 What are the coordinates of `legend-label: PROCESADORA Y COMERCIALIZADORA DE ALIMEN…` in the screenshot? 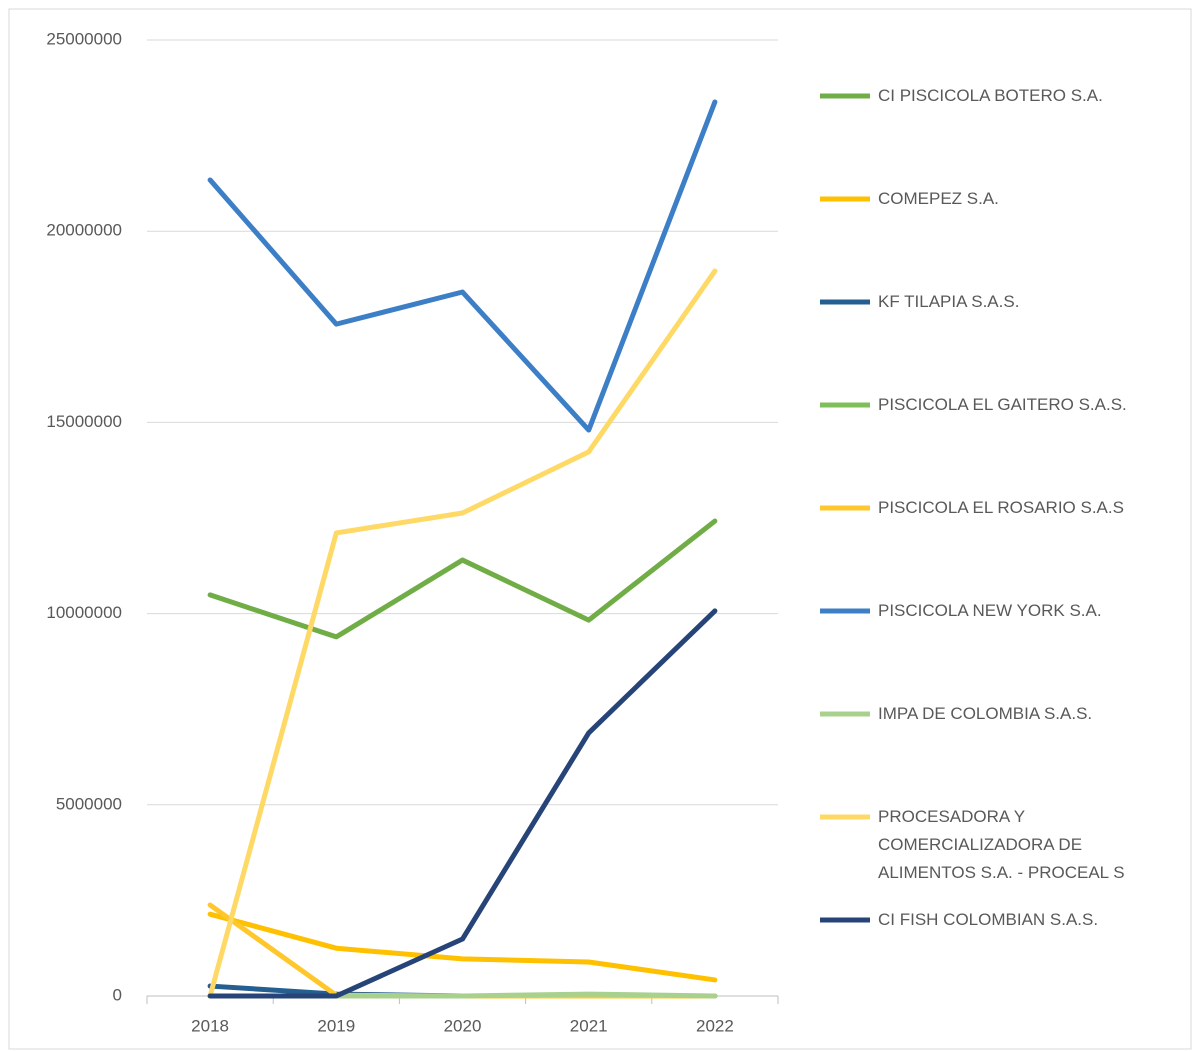 It's located at (1001, 844).